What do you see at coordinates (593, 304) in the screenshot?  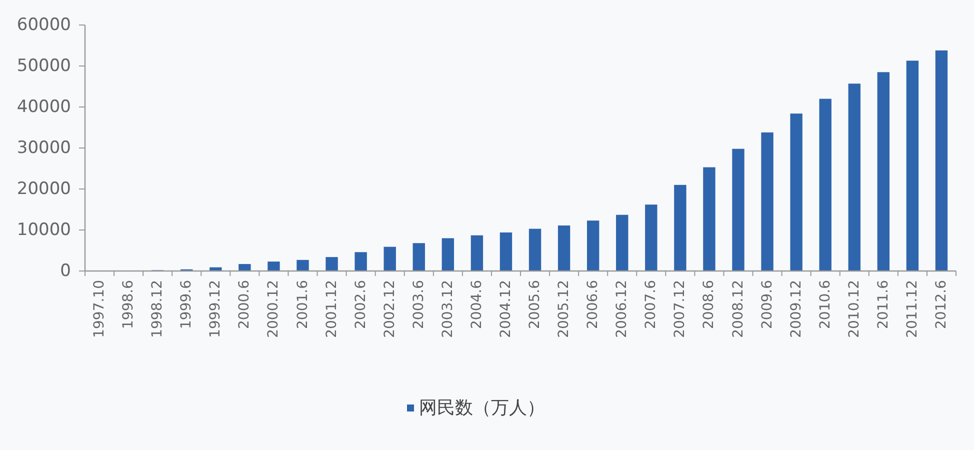 I see `x-tick-label: 2006.6` at bounding box center [593, 304].